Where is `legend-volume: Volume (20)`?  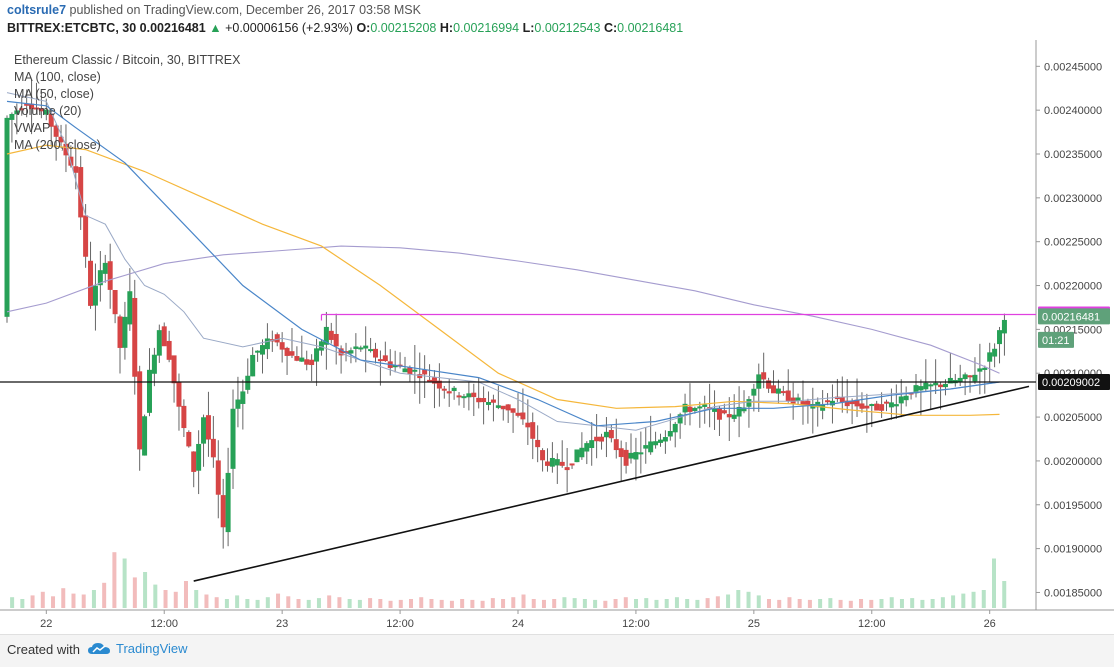 legend-volume: Volume (20) is located at coordinates (48, 111).